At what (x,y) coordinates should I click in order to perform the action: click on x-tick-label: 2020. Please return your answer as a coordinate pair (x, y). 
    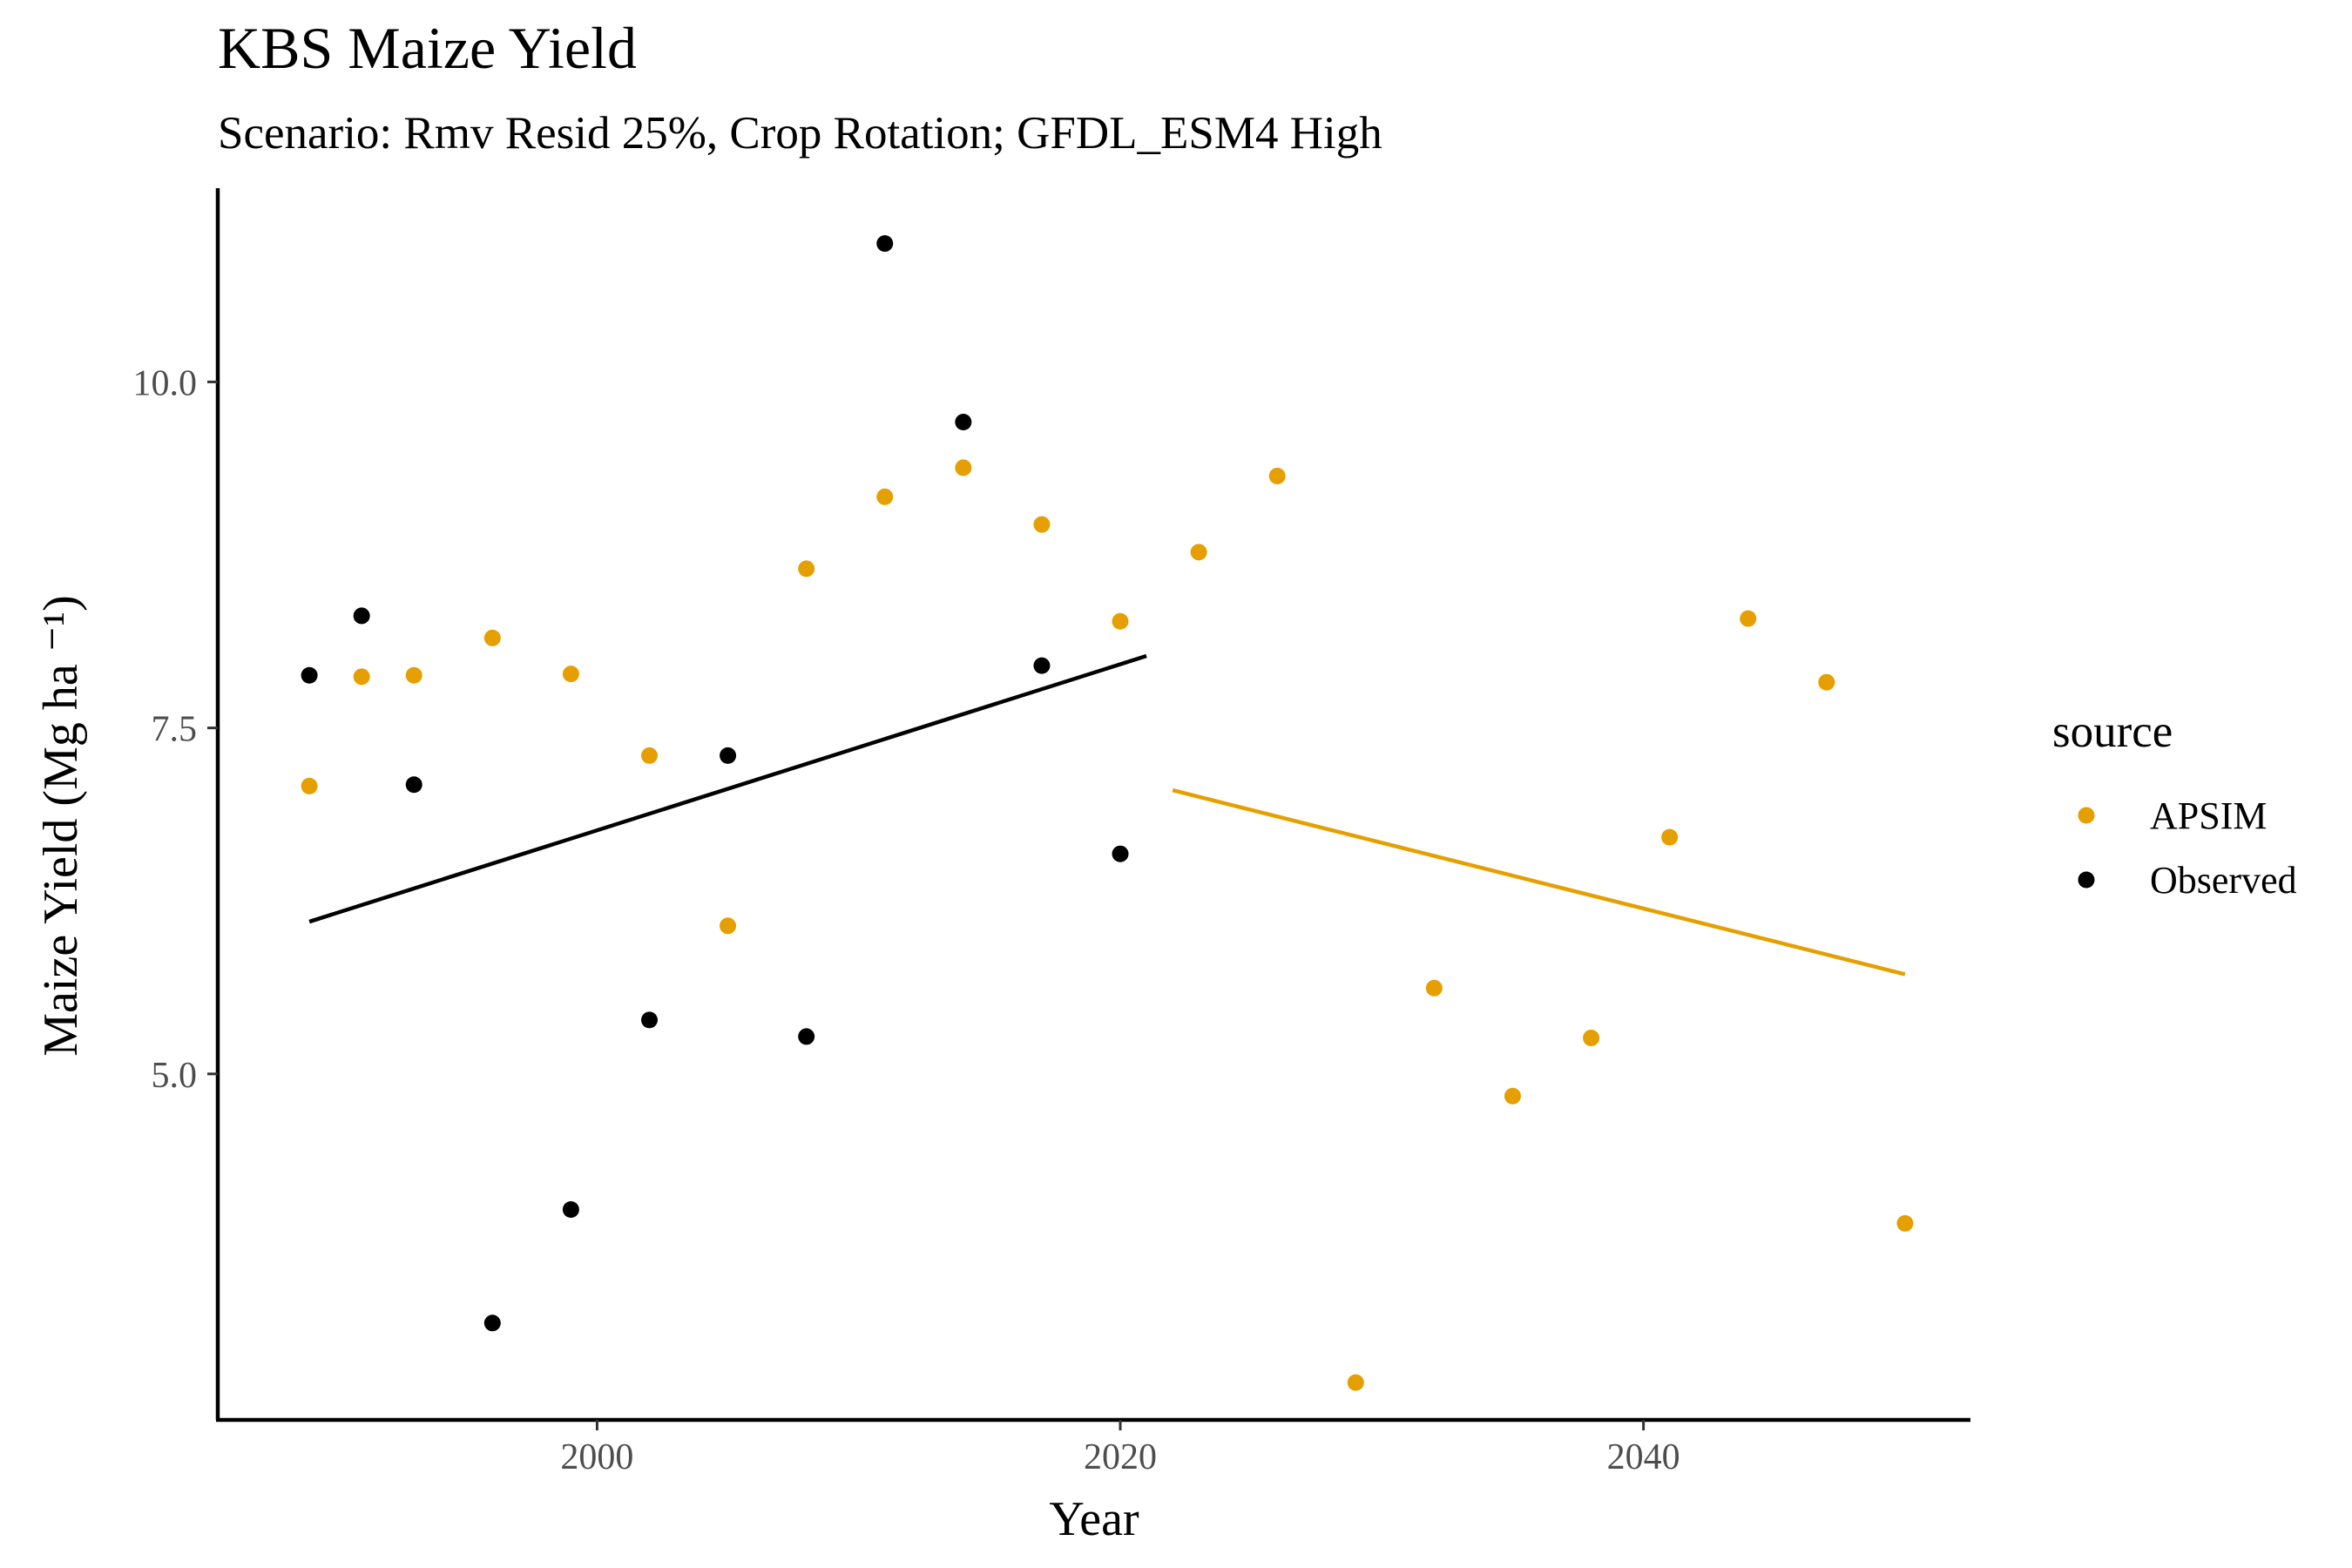
    Looking at the image, I should click on (1120, 1457).